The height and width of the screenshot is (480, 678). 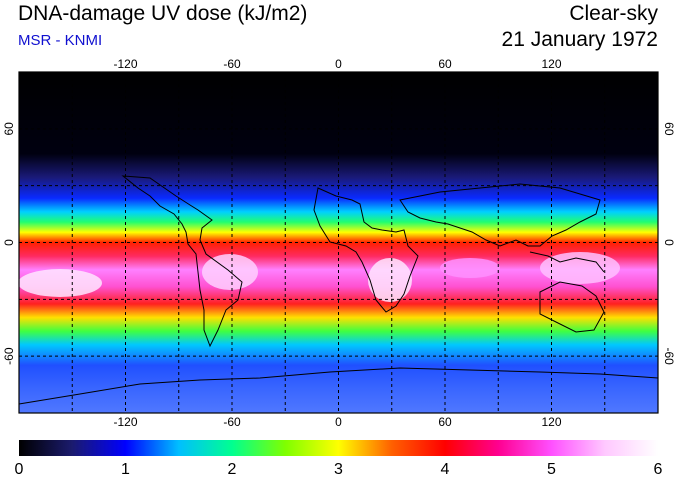 What do you see at coordinates (338, 448) in the screenshot?
I see `colorbar` at bounding box center [338, 448].